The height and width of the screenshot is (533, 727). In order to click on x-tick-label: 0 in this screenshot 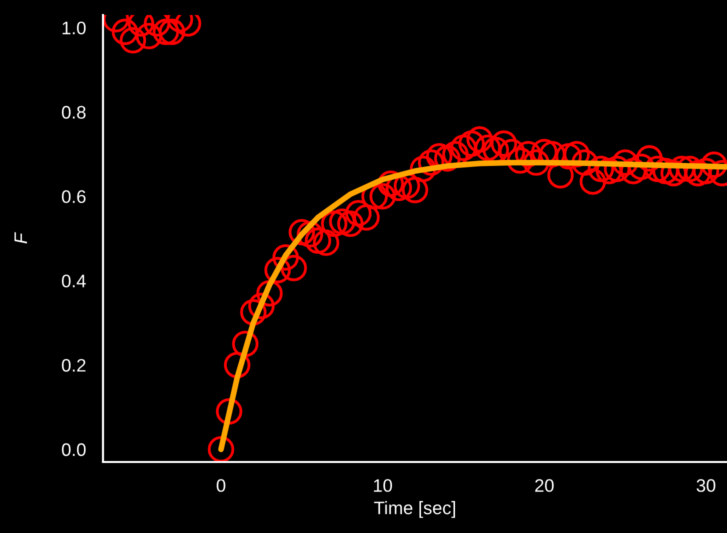, I will do `click(221, 485)`.